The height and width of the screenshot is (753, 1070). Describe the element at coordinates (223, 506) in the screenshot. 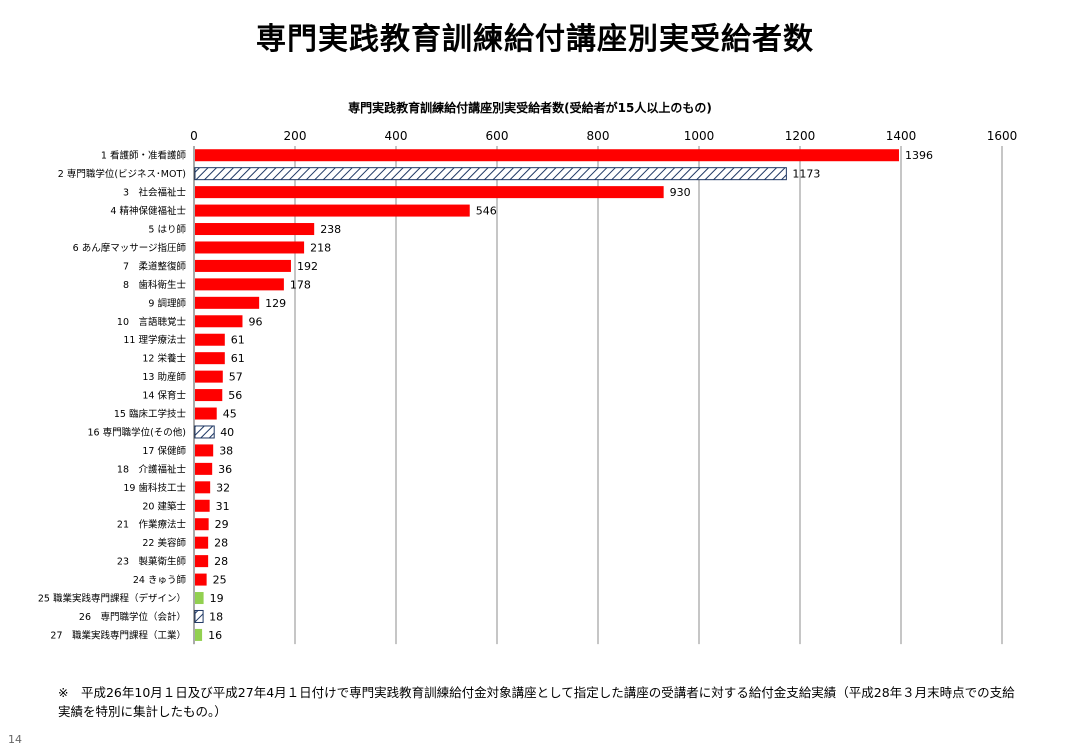

I see `data-label: 31` at that location.